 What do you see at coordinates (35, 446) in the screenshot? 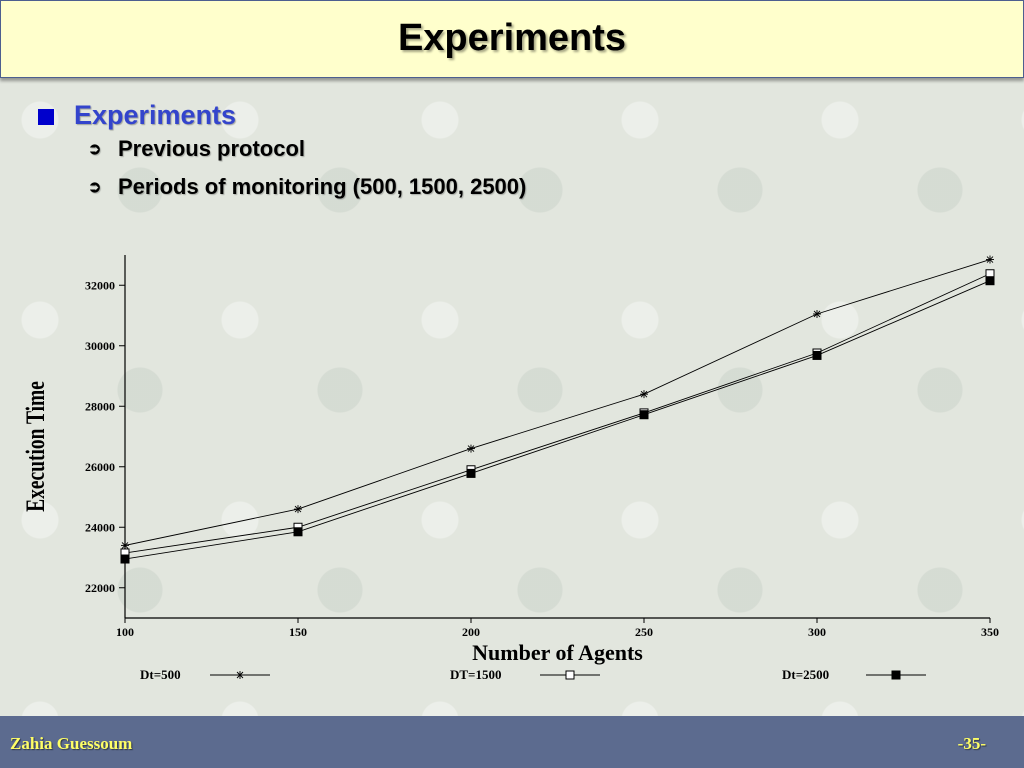
I see `y-axis-label: Execution Time` at bounding box center [35, 446].